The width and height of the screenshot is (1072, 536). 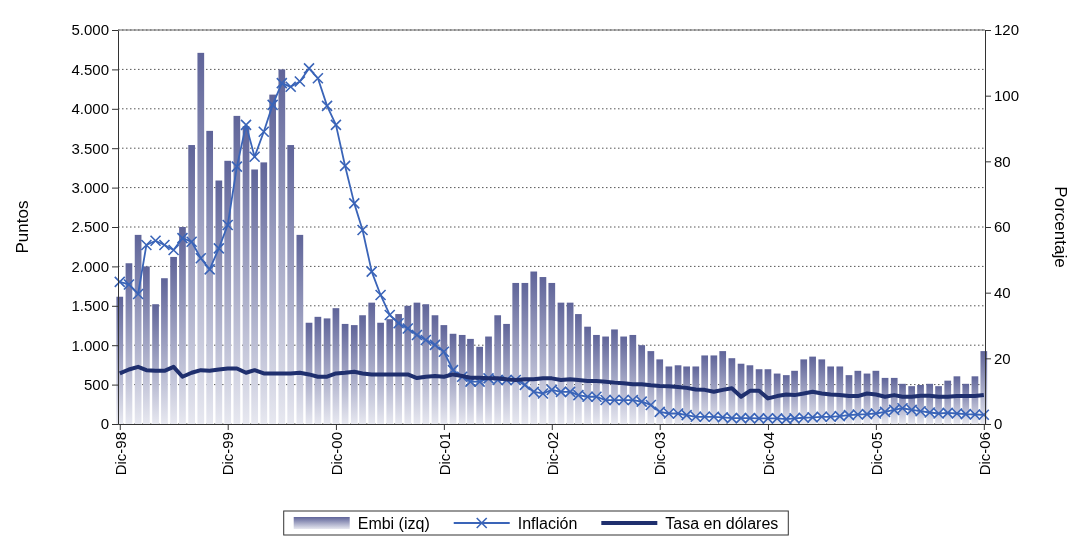 I want to click on y-tick-label: 4.500, so click(x=90, y=69).